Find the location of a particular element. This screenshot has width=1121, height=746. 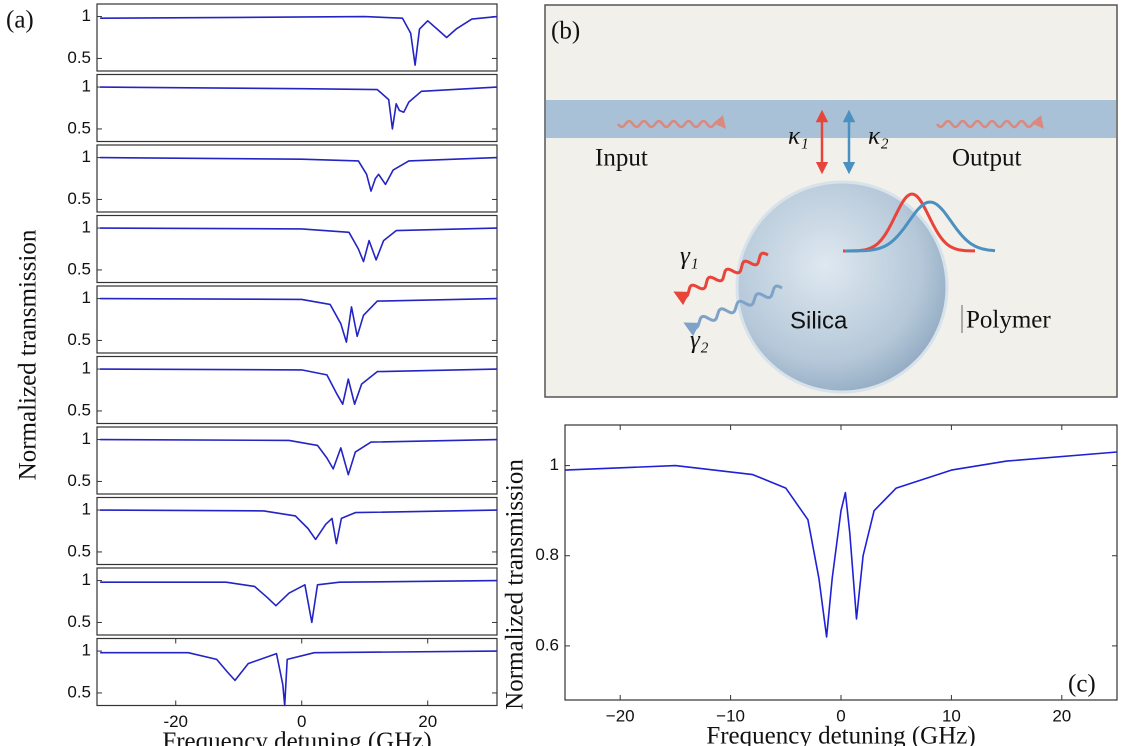

input-label: Input is located at coordinates (621, 158).